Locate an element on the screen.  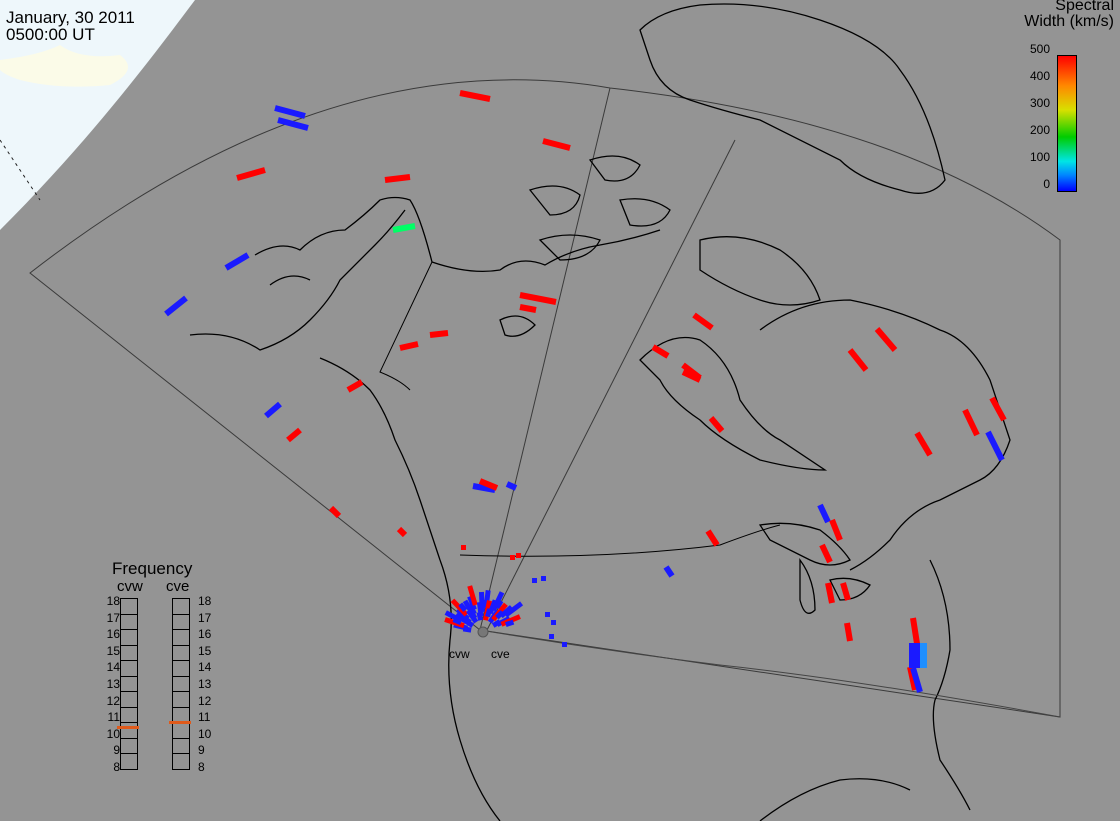
colorbar-tick: 300 is located at coordinates (1039, 103).